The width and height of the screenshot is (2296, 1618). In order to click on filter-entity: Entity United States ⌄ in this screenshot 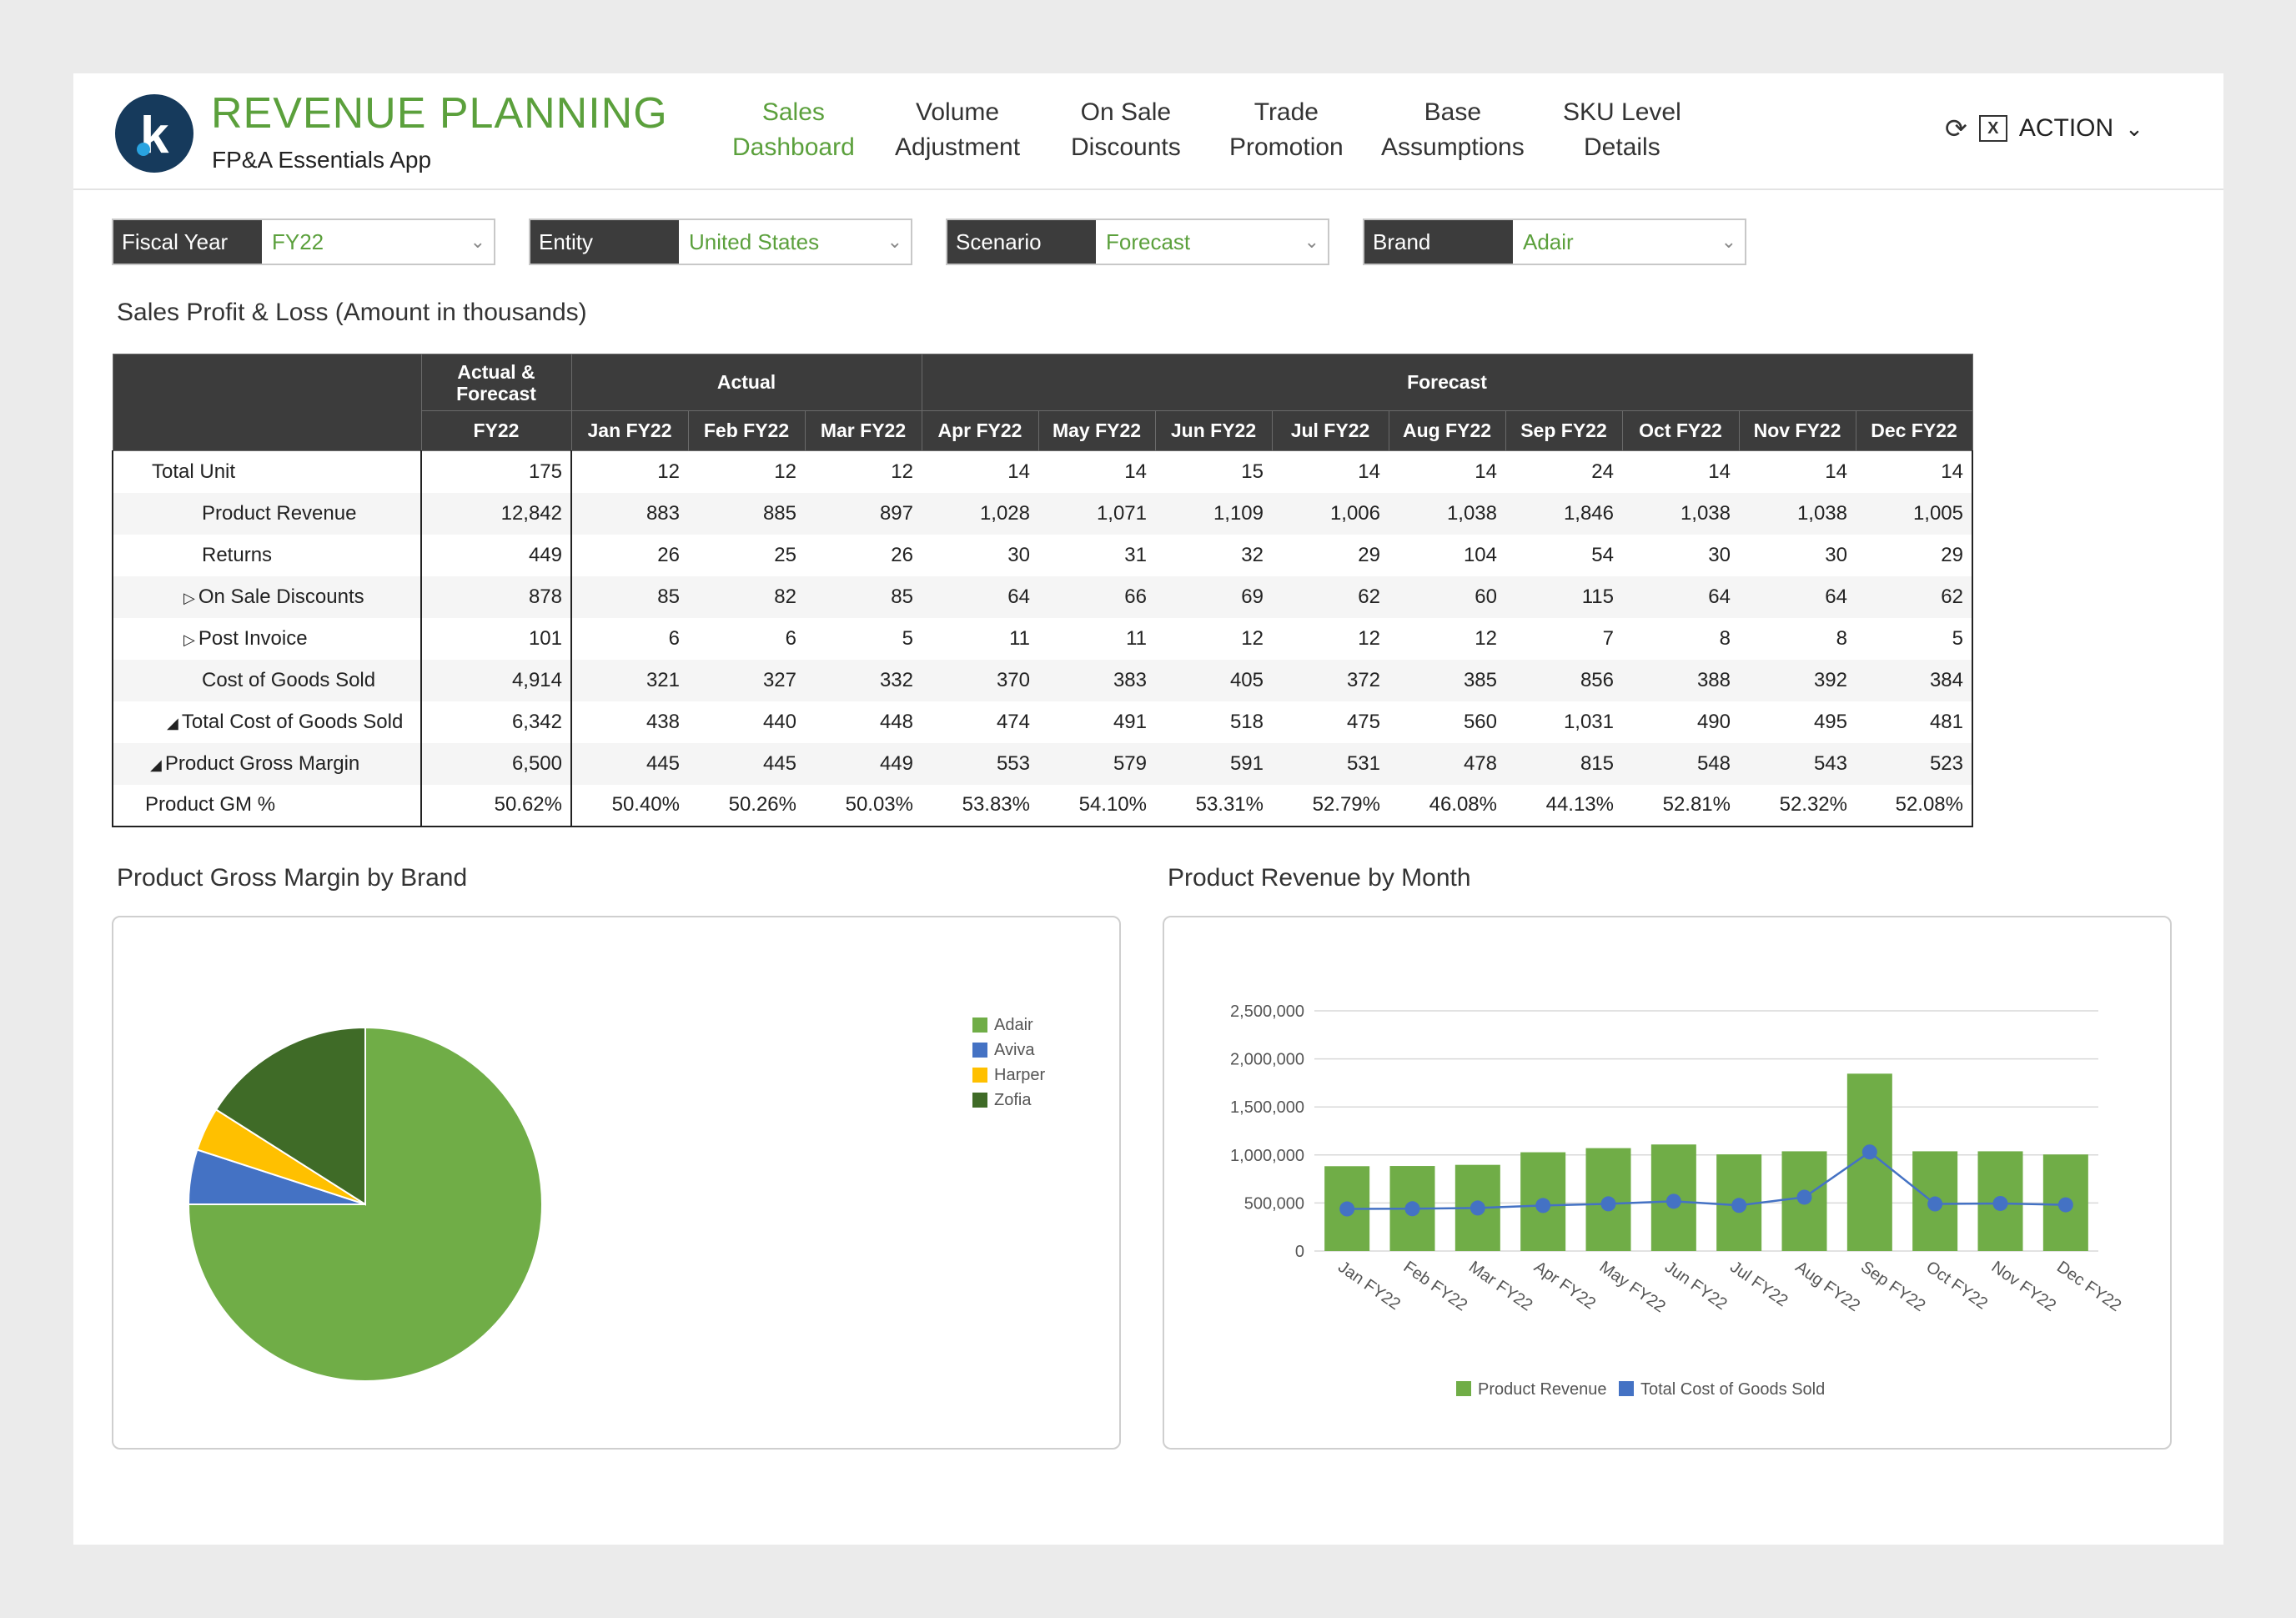, I will do `click(720, 242)`.